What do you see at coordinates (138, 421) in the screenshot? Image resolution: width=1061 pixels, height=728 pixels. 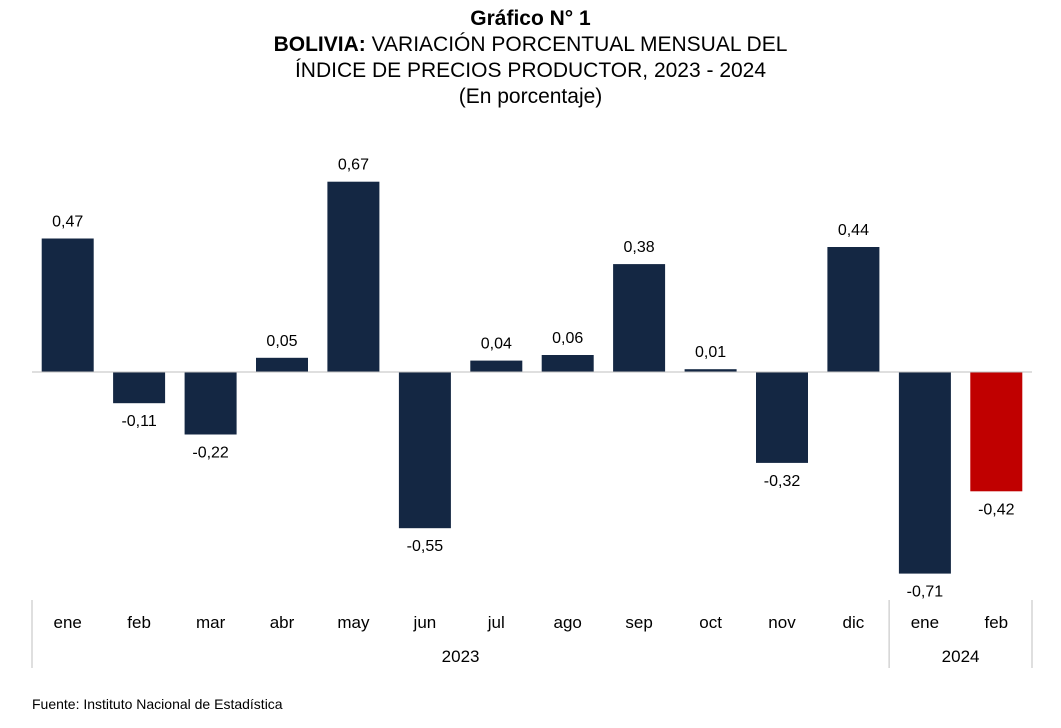 I see `data-label-1: -0,11` at bounding box center [138, 421].